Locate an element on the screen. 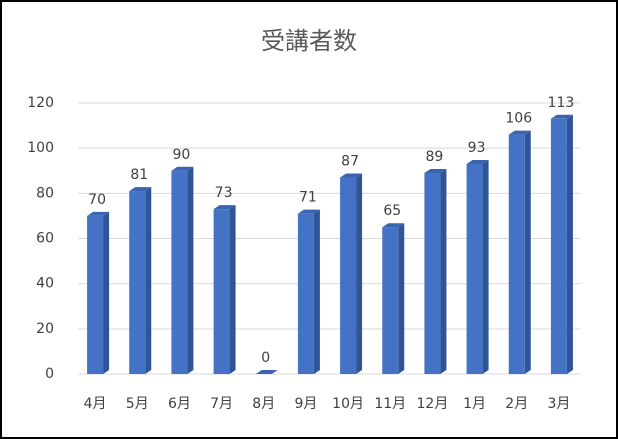 The height and width of the screenshot is (439, 618). data-label: 93 is located at coordinates (477, 148).